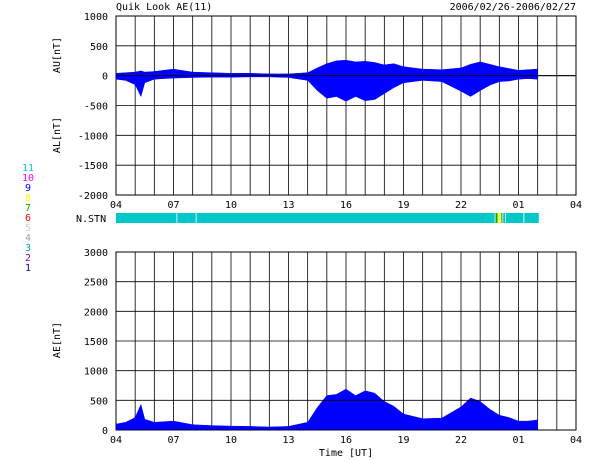 The width and height of the screenshot is (590, 460). Describe the element at coordinates (28, 228) in the screenshot. I see `legend-count: 5` at that location.